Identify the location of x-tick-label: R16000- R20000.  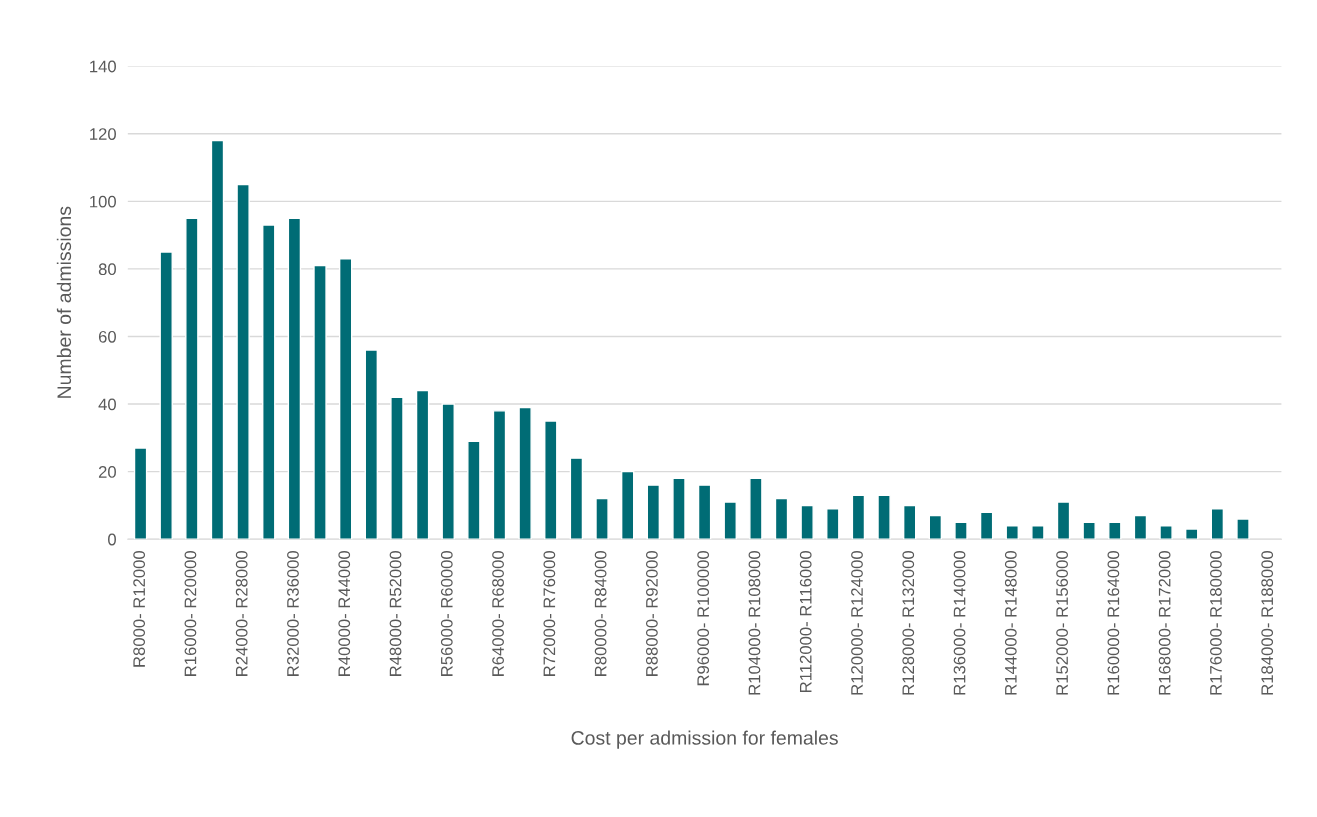
(190, 613).